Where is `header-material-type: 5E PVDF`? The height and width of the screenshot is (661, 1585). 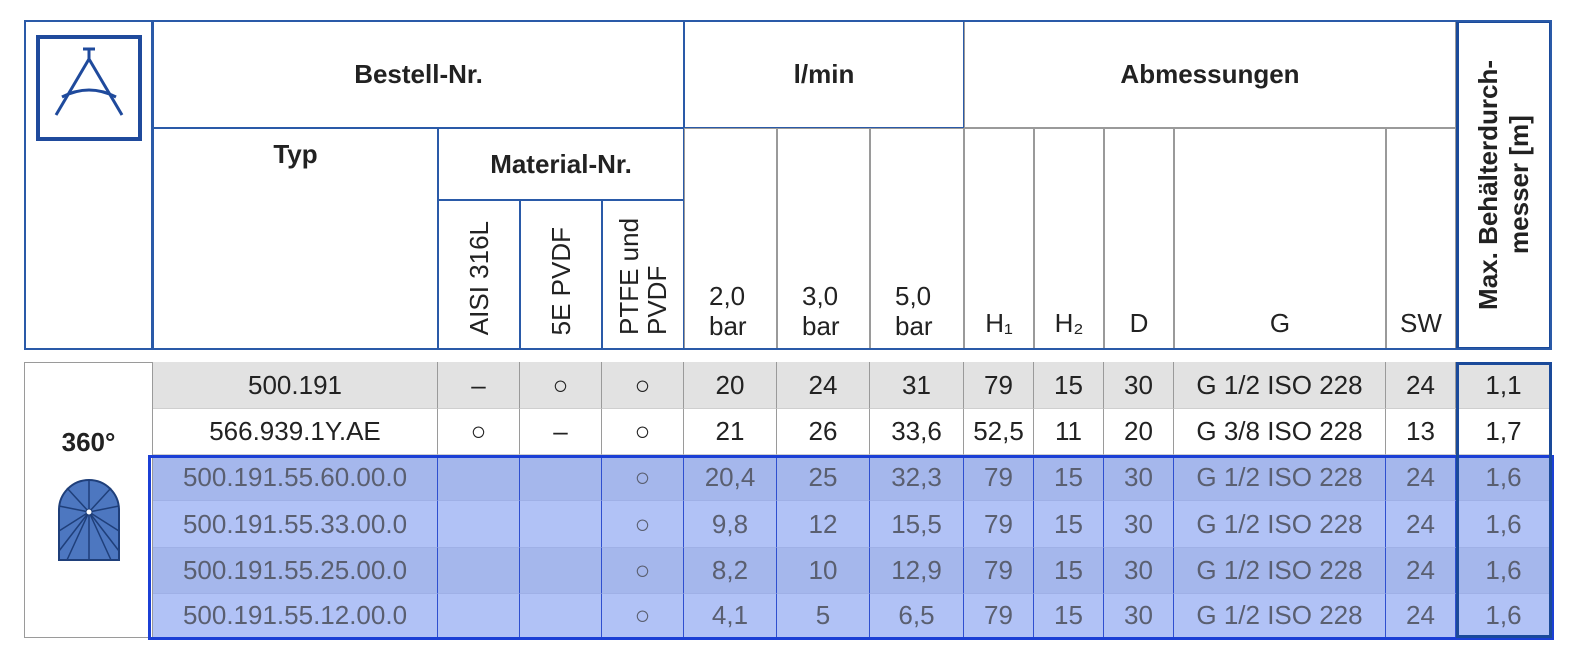 header-material-type: 5E PVDF is located at coordinates (561, 275).